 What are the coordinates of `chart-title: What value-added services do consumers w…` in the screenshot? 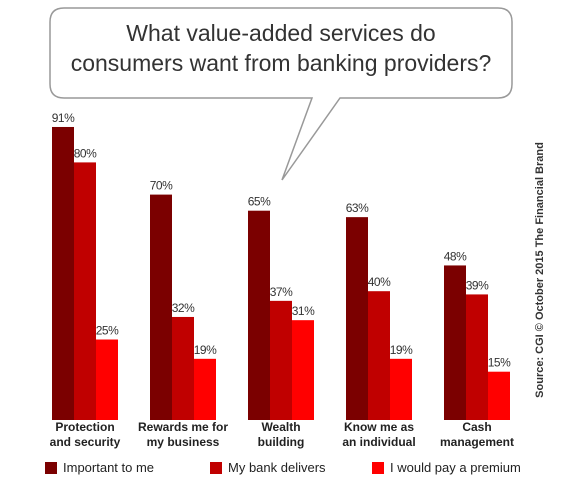 It's located at (281, 48).